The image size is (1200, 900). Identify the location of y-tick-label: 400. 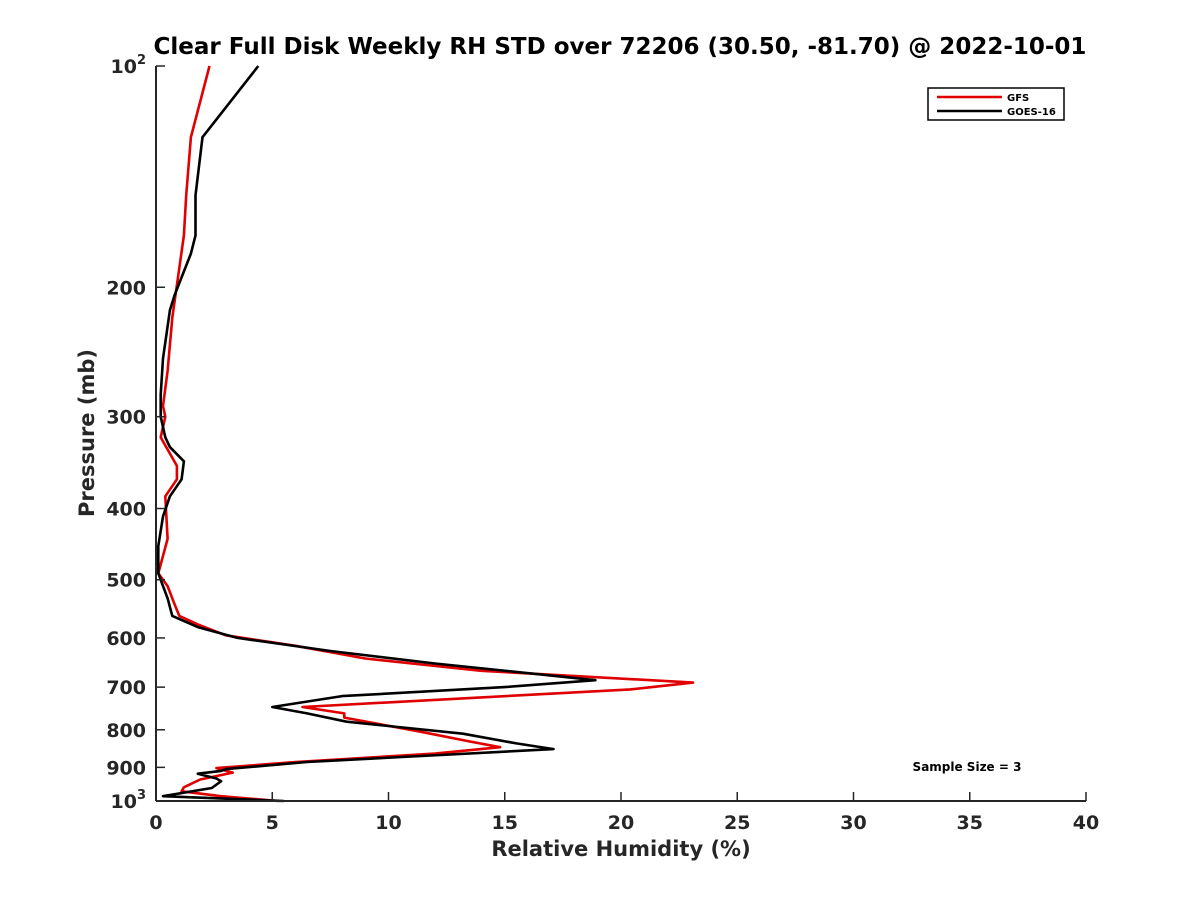
(126, 510).